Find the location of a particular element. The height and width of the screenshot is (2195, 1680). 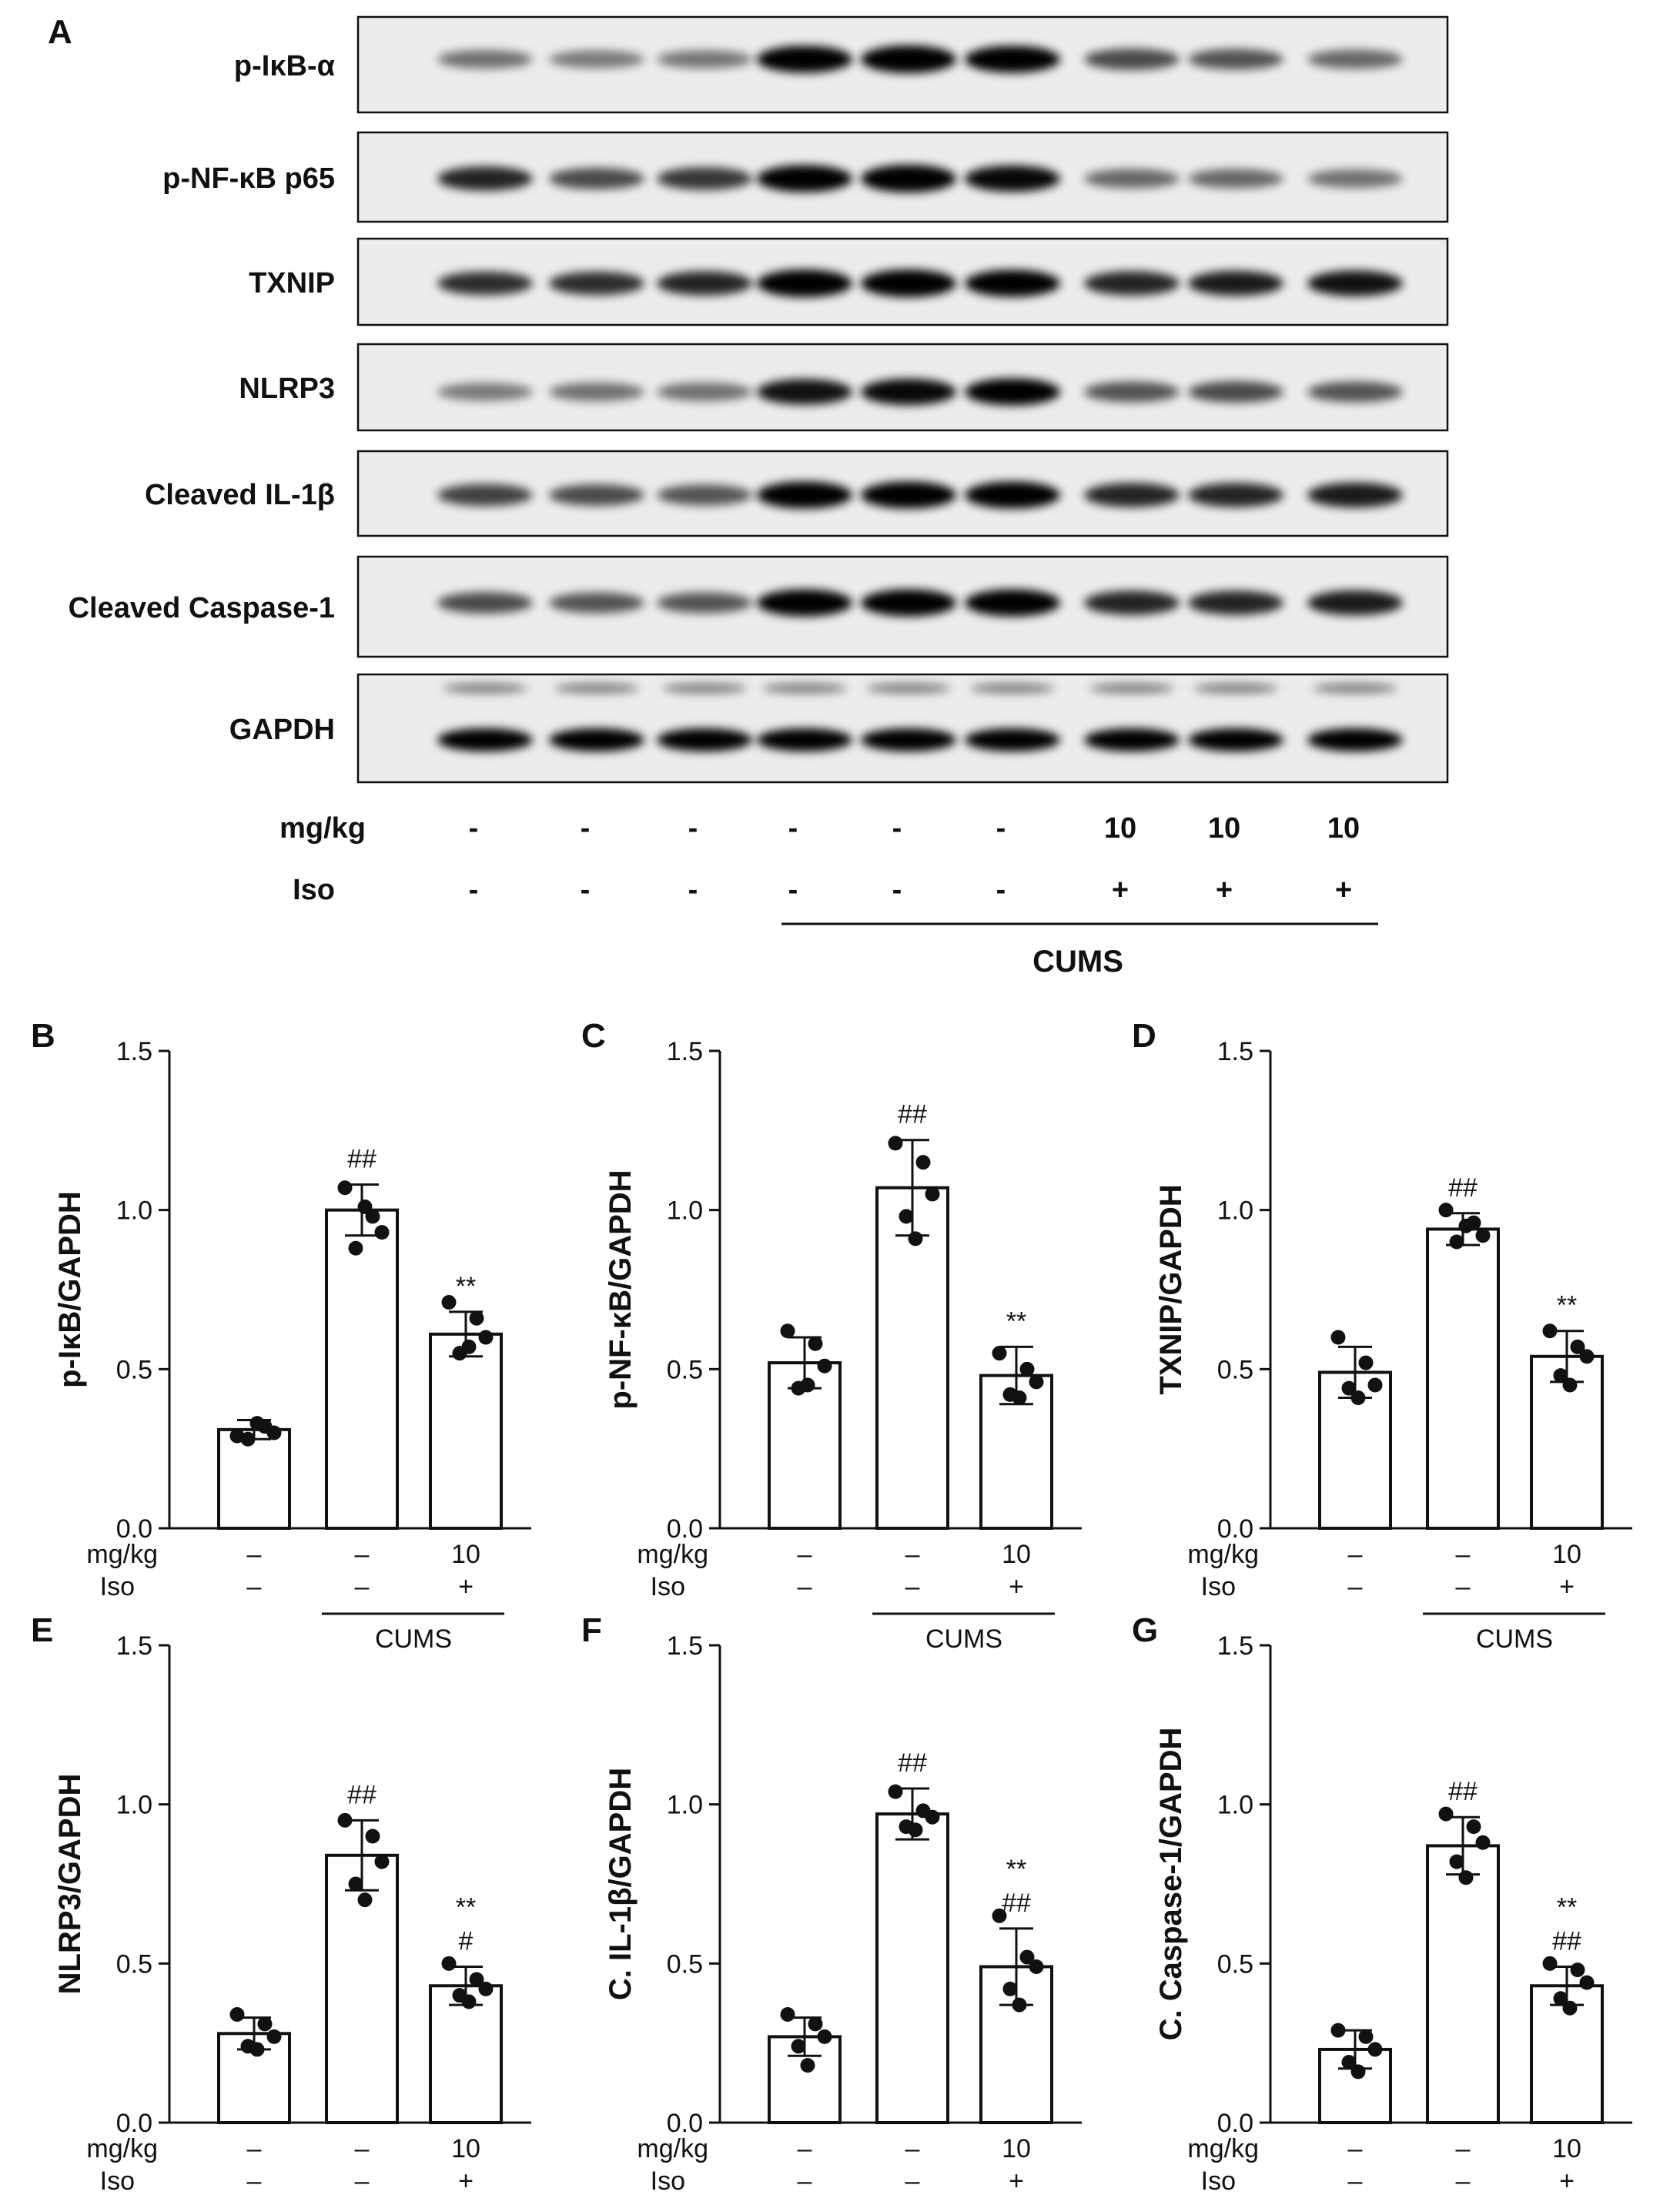

band-group is located at coordinates (920, 283).